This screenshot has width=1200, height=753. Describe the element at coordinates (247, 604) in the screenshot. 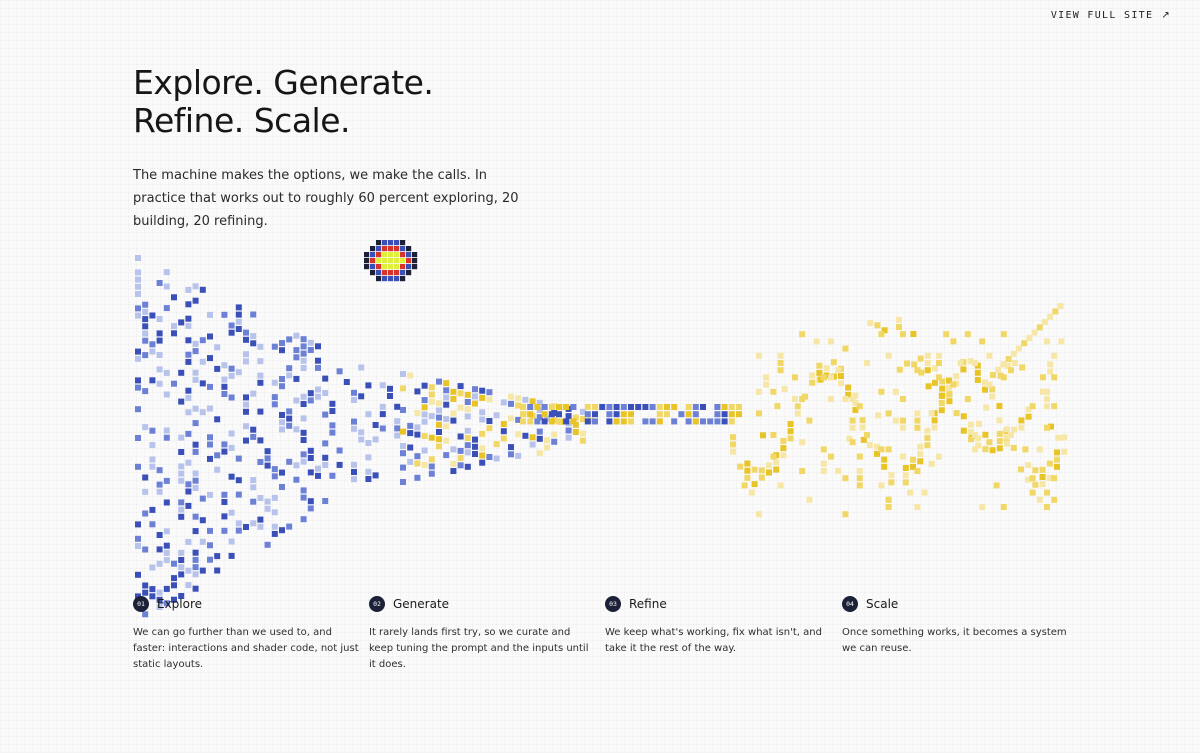

I see `step-header: 01 Explore` at that location.